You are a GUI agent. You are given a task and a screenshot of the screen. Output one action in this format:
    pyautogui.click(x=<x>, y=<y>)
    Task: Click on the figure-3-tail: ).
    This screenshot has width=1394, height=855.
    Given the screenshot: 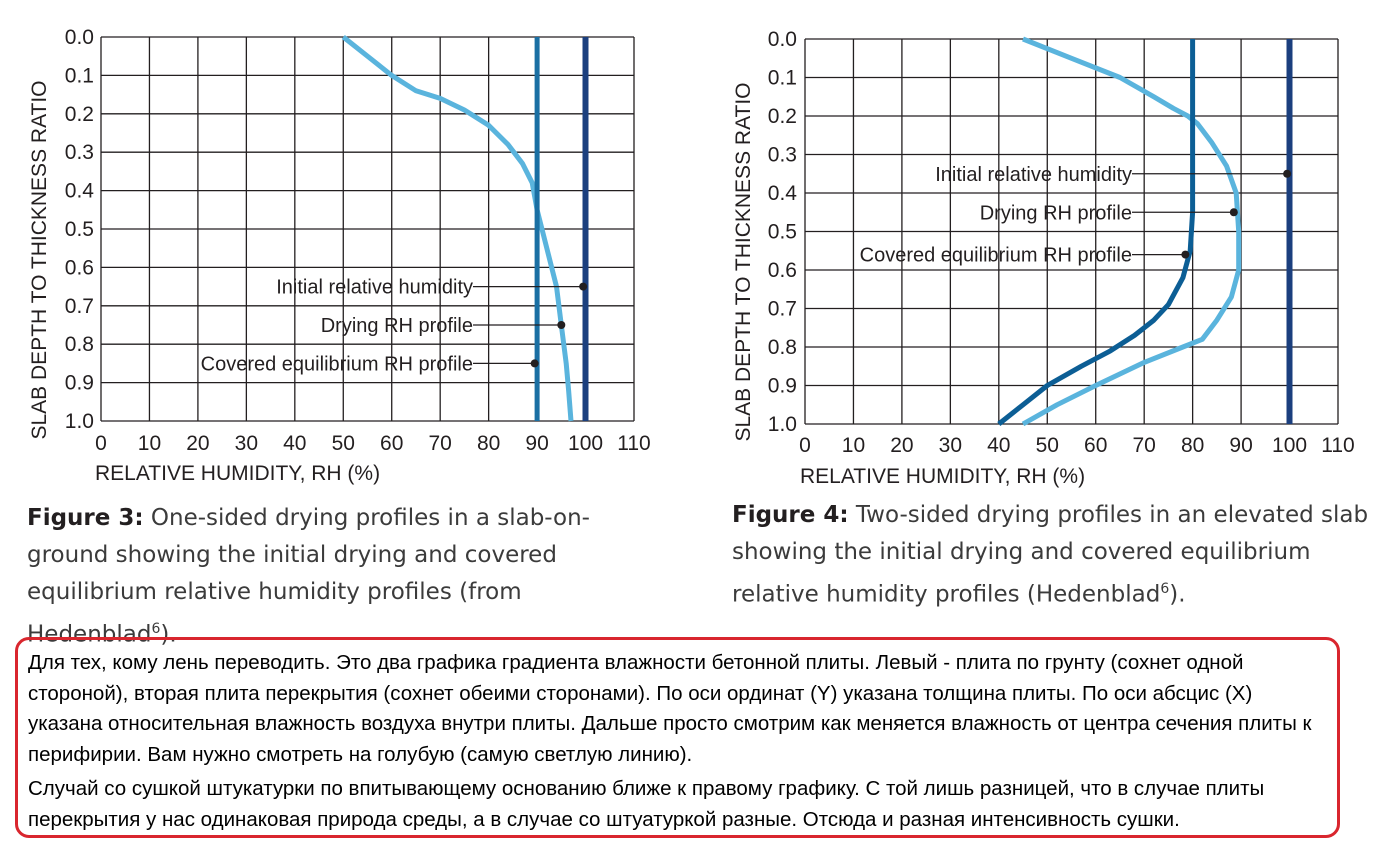 What is the action you would take?
    pyautogui.click(x=168, y=634)
    